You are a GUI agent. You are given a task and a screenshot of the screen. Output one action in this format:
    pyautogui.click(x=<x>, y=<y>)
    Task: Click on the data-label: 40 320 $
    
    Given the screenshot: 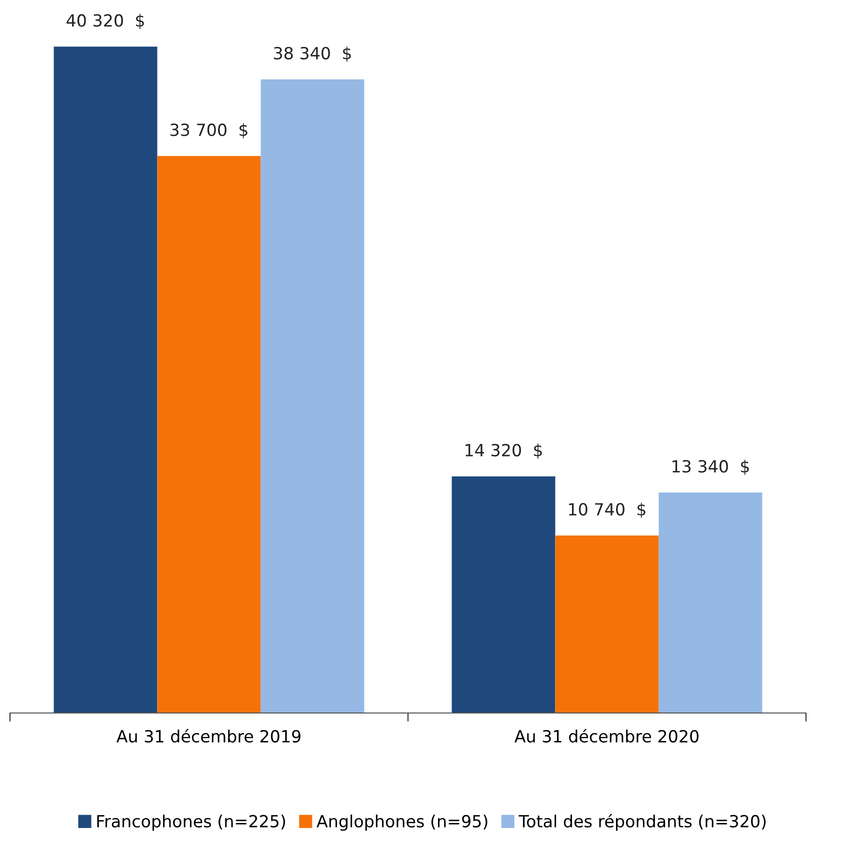 What is the action you would take?
    pyautogui.click(x=105, y=21)
    